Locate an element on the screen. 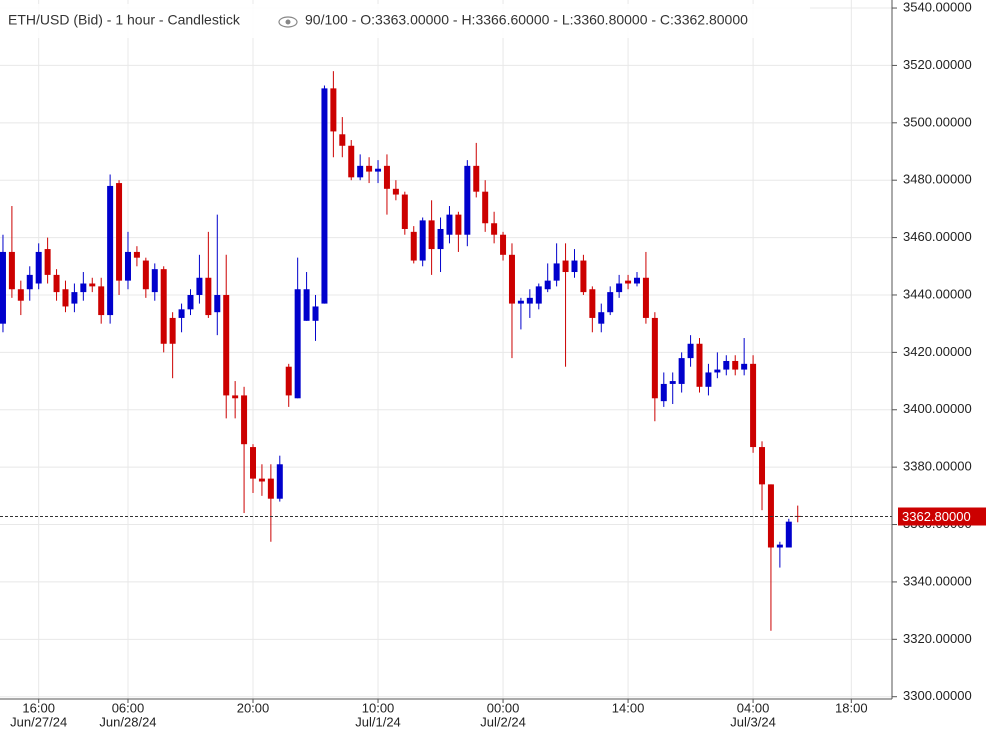 This screenshot has width=991, height=733. y-tick-label: 3500.00000 is located at coordinates (937, 121).